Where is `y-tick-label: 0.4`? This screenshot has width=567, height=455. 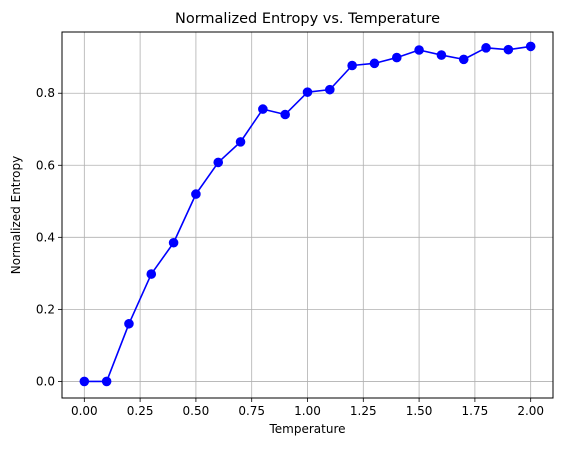
y-tick-label: 0.4 is located at coordinates (45, 237).